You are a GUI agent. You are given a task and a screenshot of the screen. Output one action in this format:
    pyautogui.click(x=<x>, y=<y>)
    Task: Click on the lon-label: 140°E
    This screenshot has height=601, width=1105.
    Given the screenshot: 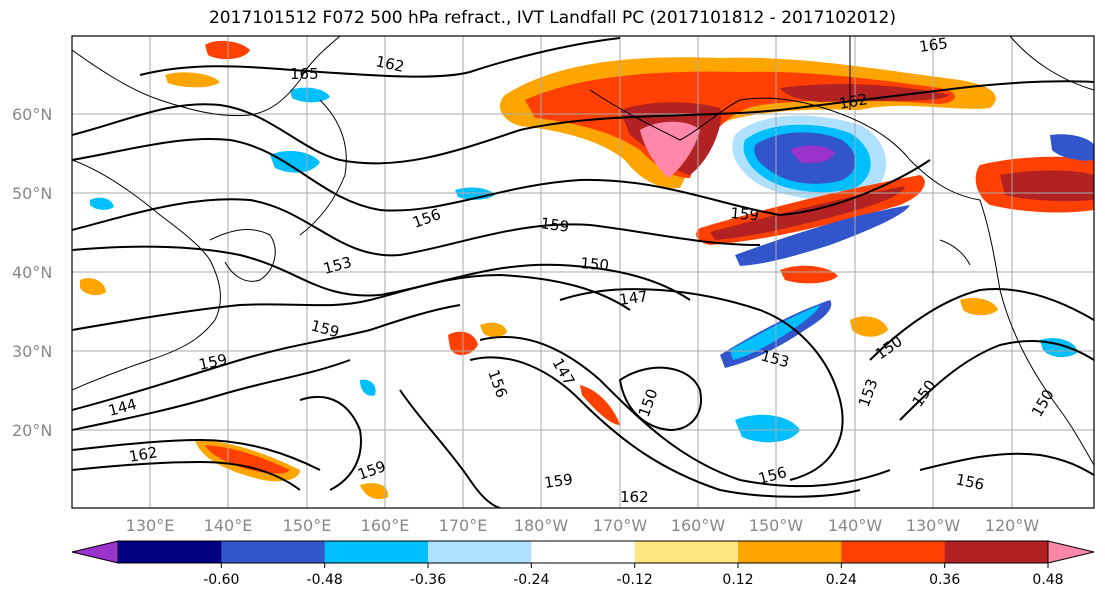 What is the action you would take?
    pyautogui.click(x=228, y=525)
    